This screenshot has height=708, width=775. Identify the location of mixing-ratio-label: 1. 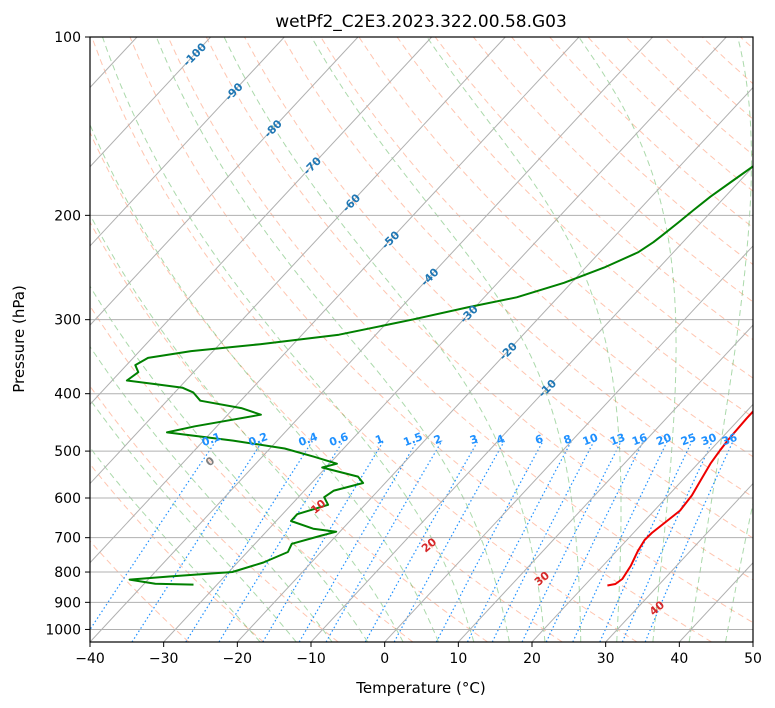
(380, 439).